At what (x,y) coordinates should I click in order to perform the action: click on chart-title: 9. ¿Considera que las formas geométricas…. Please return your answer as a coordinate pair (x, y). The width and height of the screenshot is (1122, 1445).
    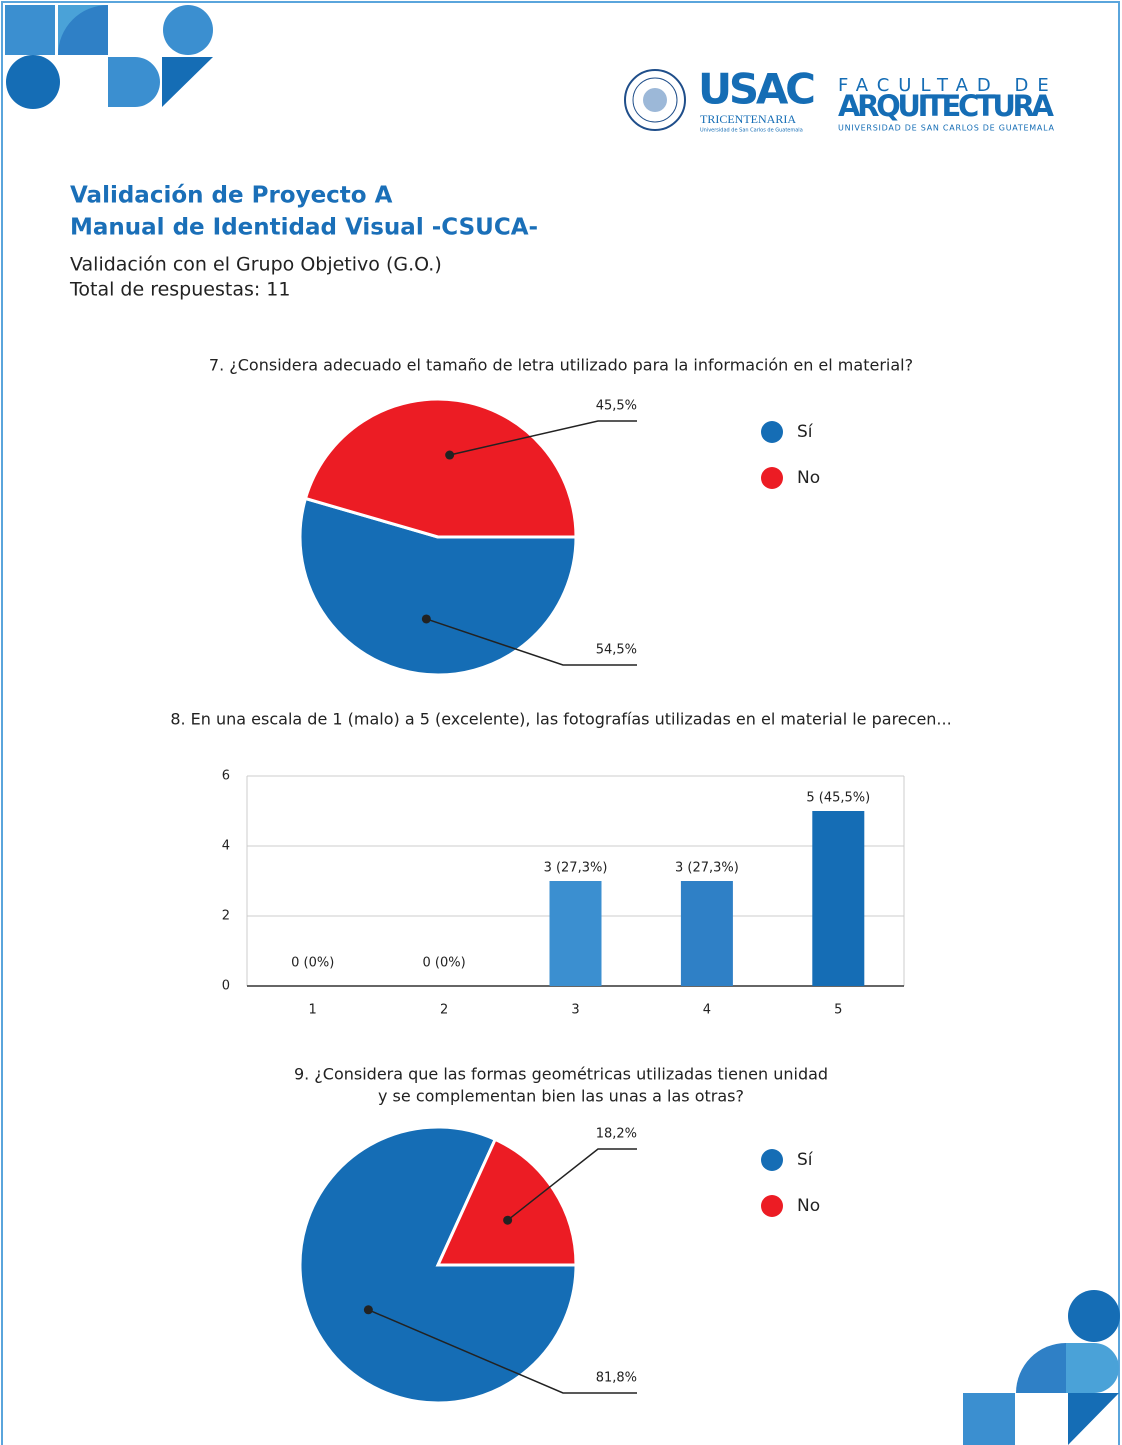
    Looking at the image, I should click on (561, 1074).